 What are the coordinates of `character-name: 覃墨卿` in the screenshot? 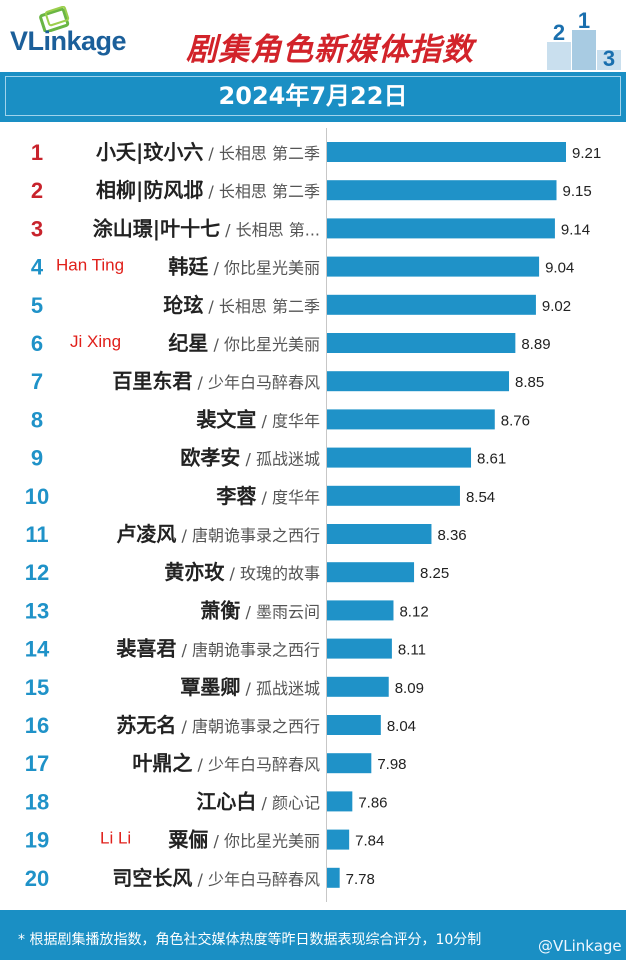 It's located at (210, 687).